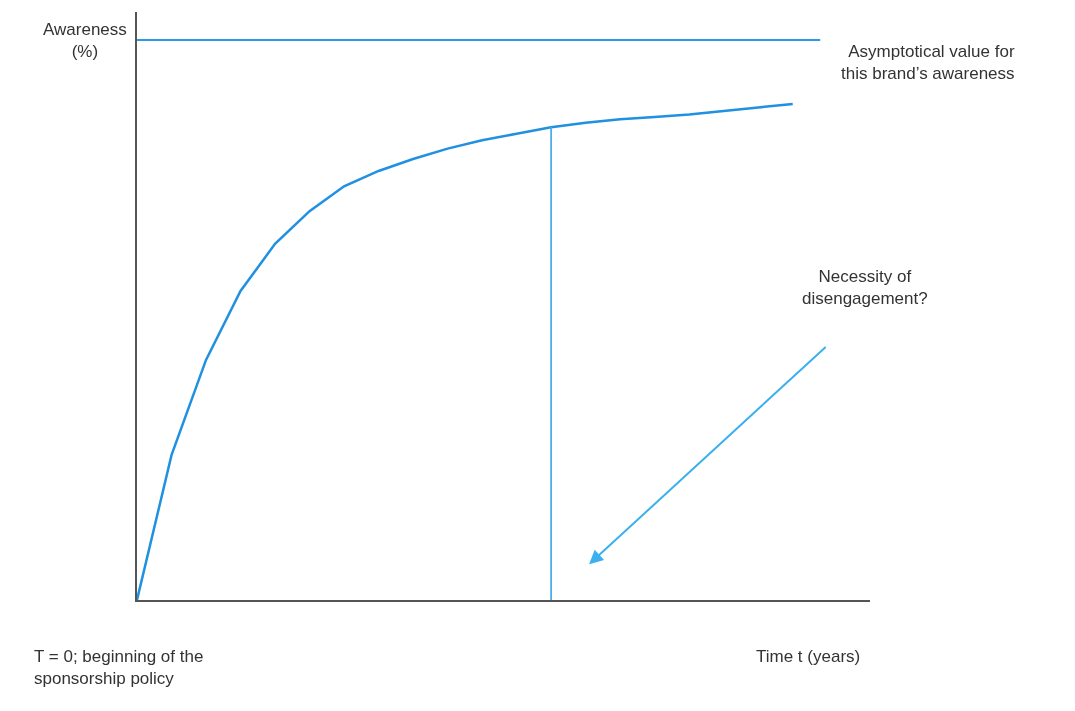 The width and height of the screenshot is (1075, 711). I want to click on y-axis-title: Awareness (%), so click(85, 41).